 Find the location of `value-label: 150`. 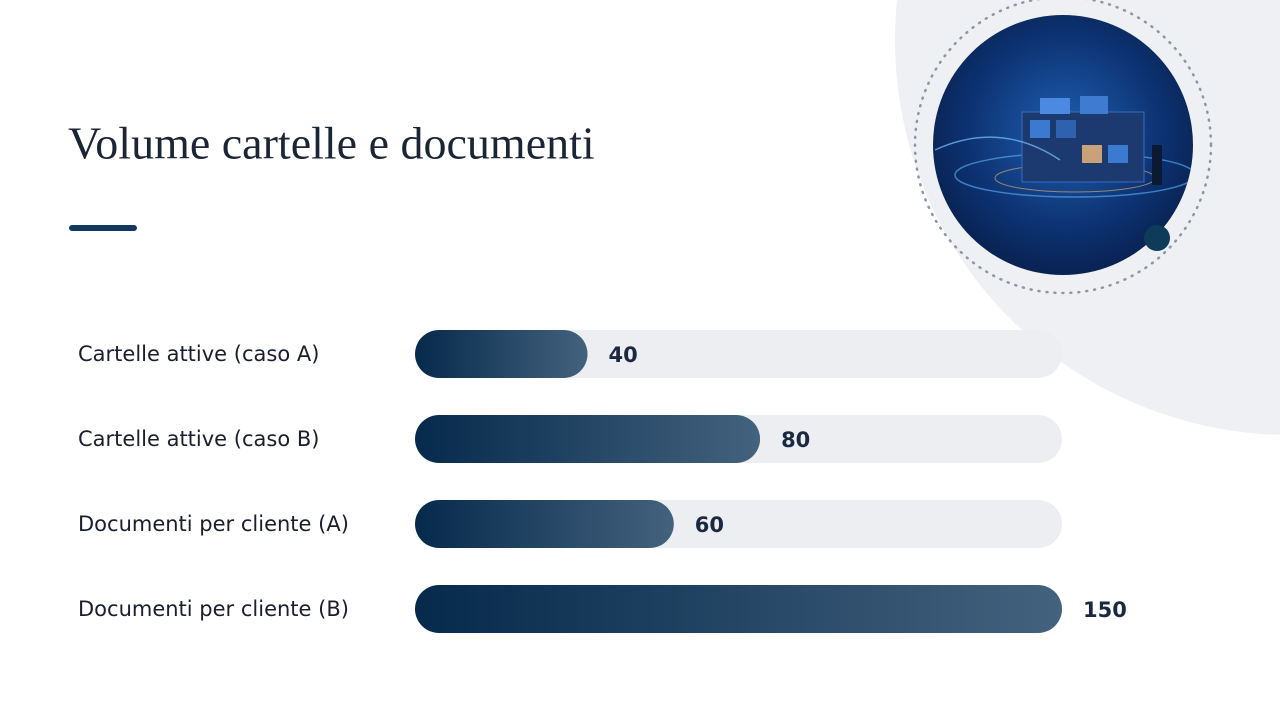

value-label: 150 is located at coordinates (1105, 610).